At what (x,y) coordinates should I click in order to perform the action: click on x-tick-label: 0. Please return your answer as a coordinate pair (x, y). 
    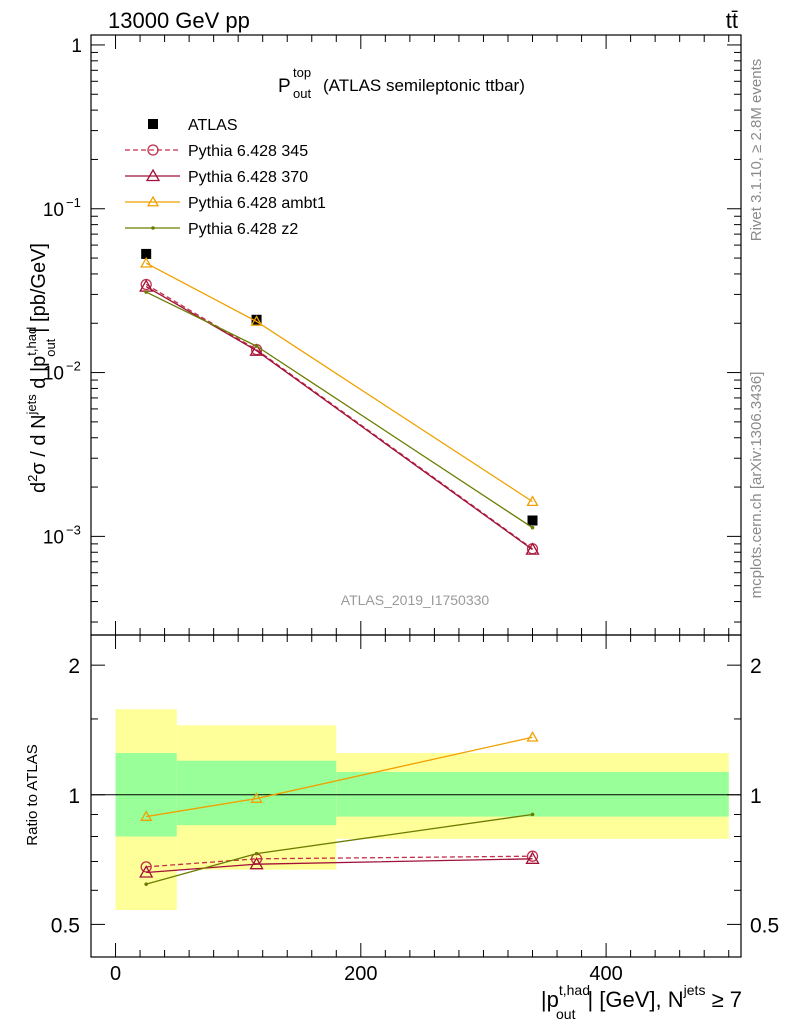
    Looking at the image, I should click on (115, 974).